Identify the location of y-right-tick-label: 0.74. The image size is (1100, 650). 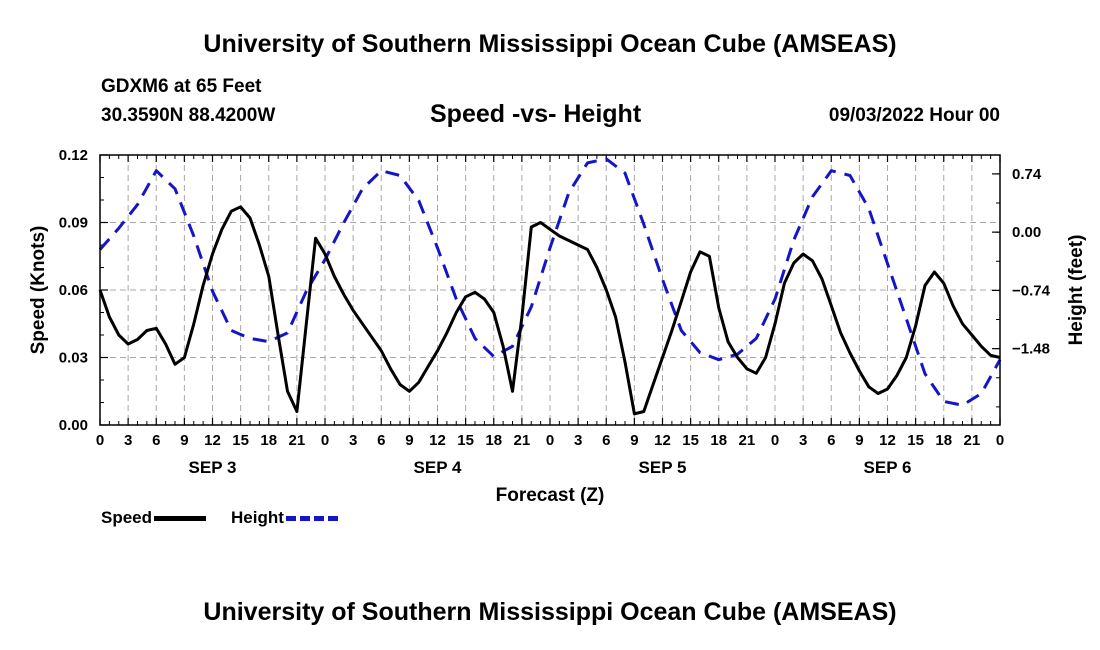
(1027, 174).